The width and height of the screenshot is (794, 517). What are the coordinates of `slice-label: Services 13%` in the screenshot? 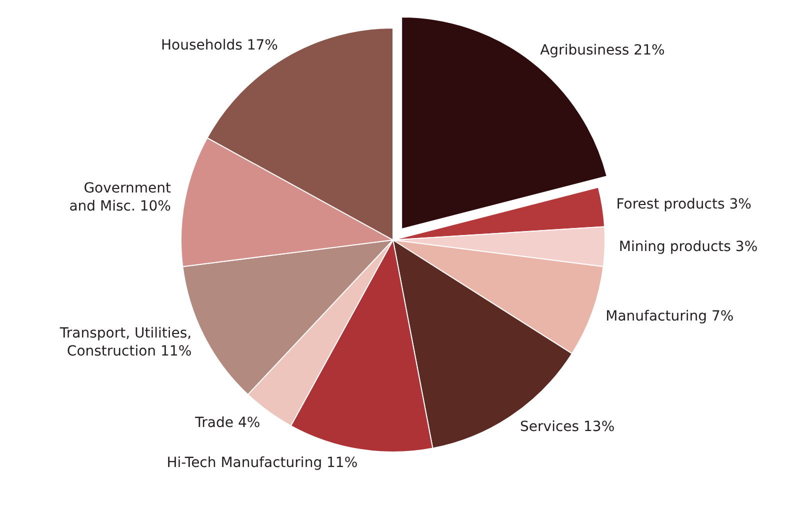 It's located at (567, 426).